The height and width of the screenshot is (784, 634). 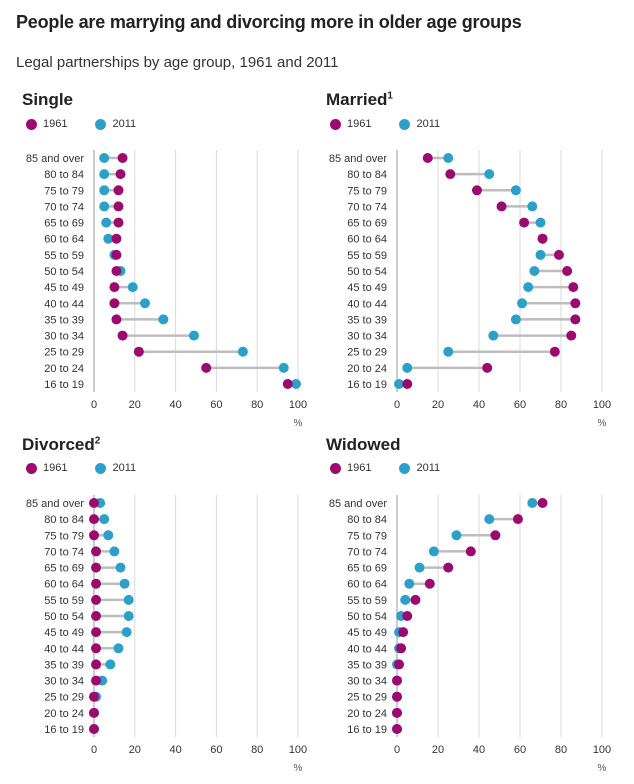 What do you see at coordinates (298, 423) in the screenshot?
I see `x-axis-label: %` at bounding box center [298, 423].